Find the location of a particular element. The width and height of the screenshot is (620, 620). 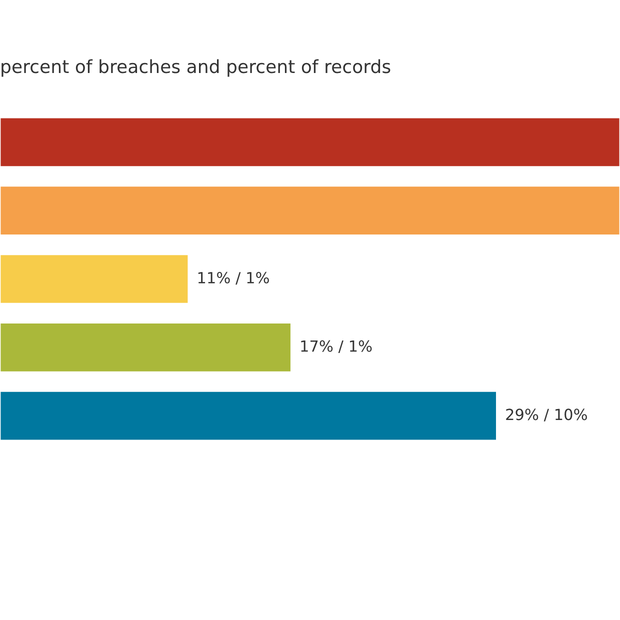

data-label: 11% / 1% is located at coordinates (233, 278).